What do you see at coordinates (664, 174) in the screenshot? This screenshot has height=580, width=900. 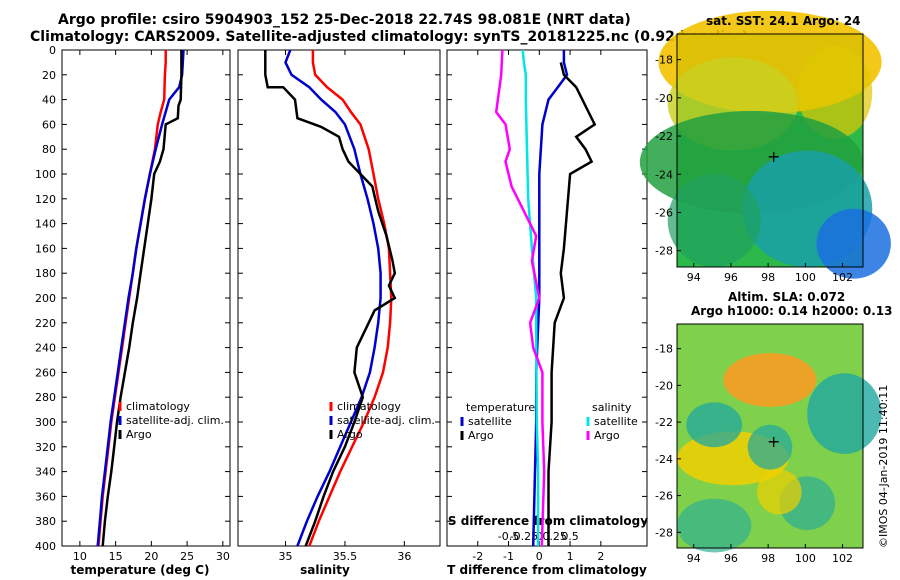 I see `sst-map-y-tick-label: -24` at bounding box center [664, 174].